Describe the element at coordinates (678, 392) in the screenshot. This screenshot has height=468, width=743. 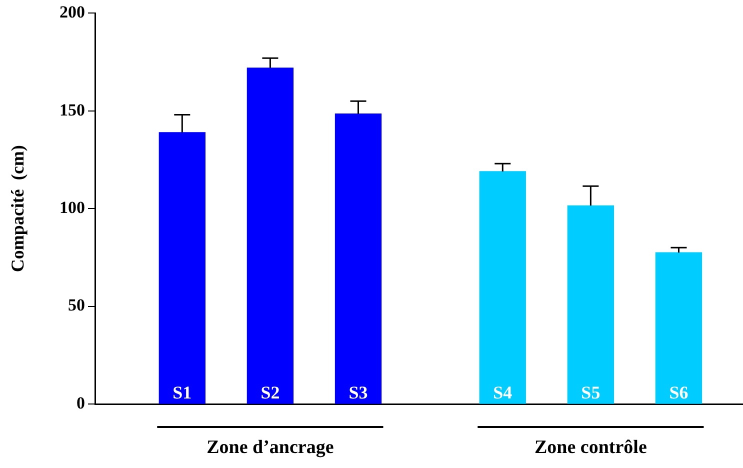
I see `x-tick-label: S6` at that location.